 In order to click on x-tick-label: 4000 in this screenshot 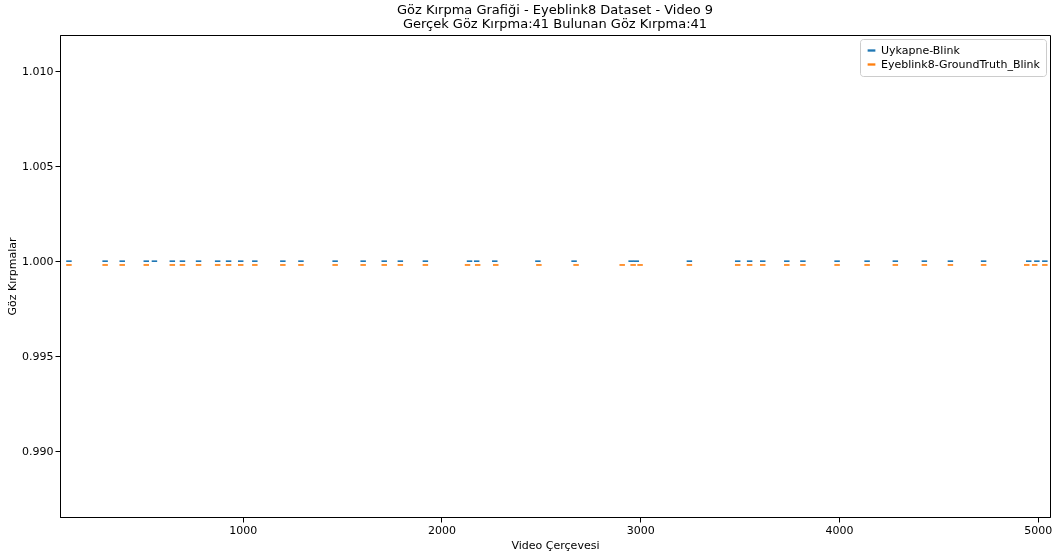, I will do `click(839, 530)`.